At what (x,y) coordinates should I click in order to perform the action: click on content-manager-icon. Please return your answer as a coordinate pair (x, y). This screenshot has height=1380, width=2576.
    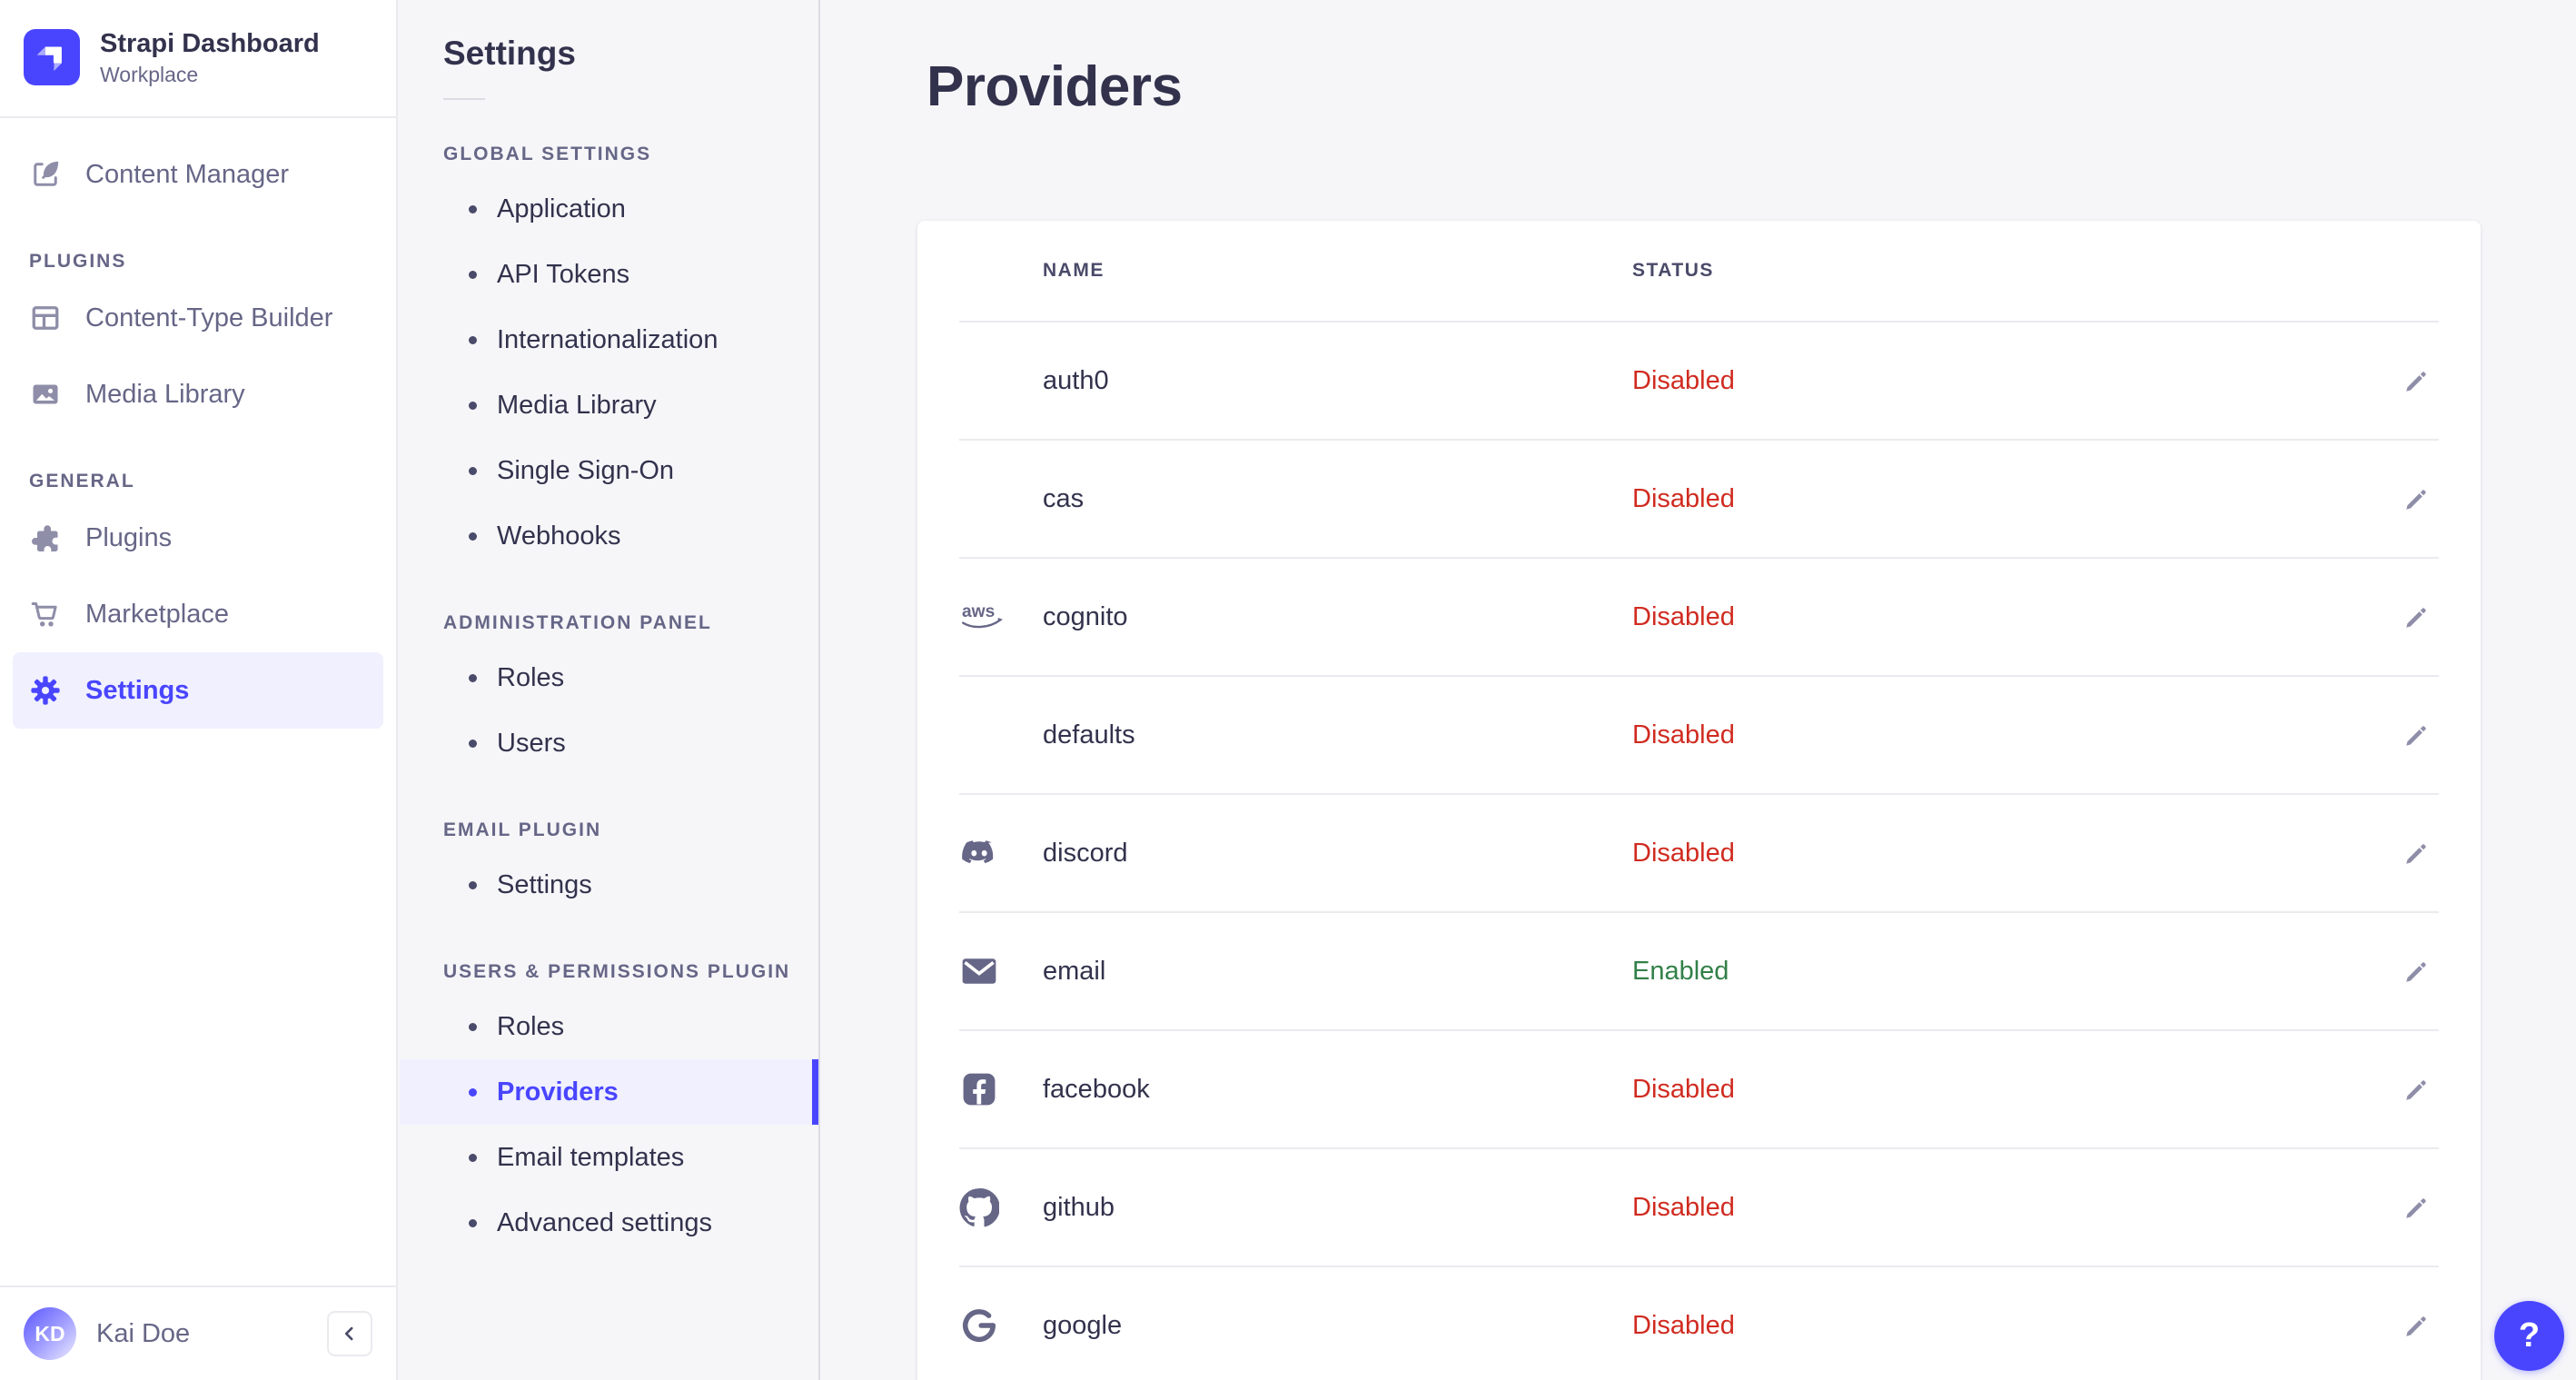
    Looking at the image, I should click on (45, 174).